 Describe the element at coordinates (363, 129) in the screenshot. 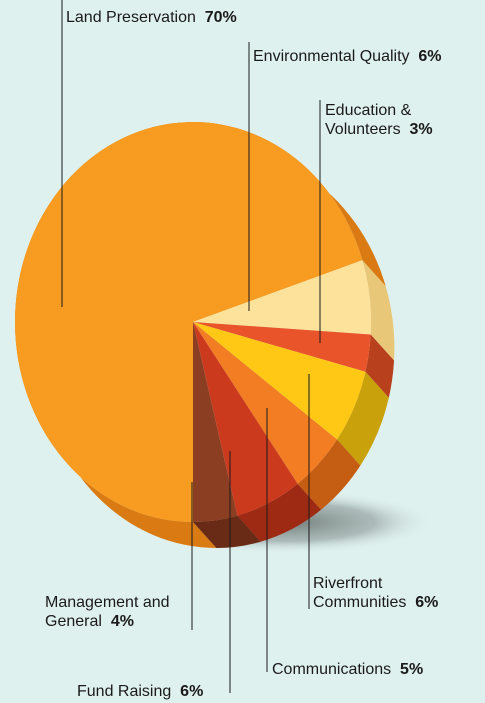

I see `label-edu-line2: Volunteers` at that location.